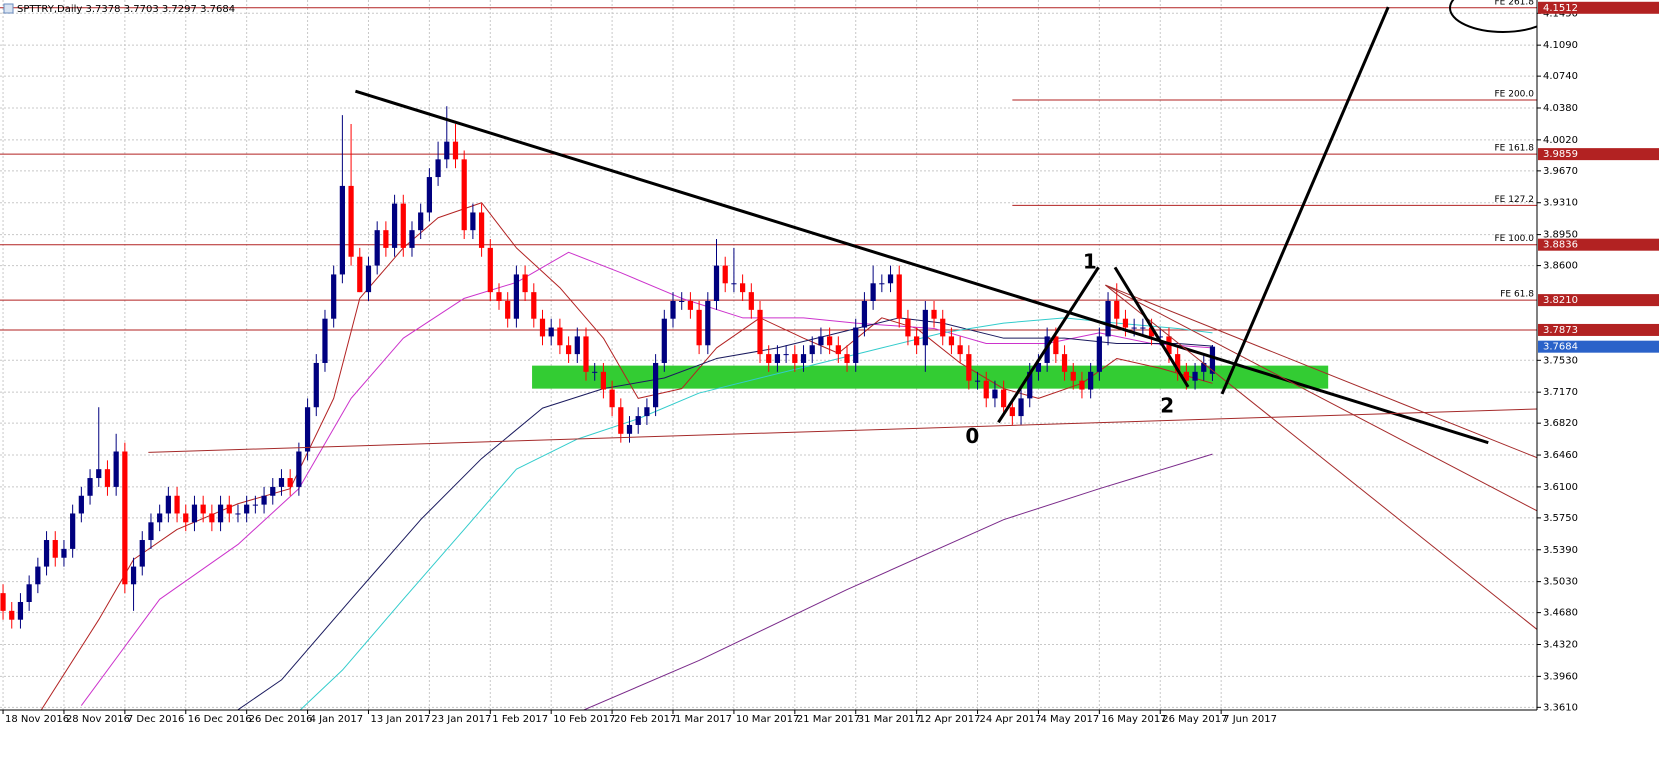 This screenshot has width=1659, height=777. What do you see at coordinates (1011, 719) in the screenshot?
I see `x-tick-label: 24 Apr 2017` at bounding box center [1011, 719].